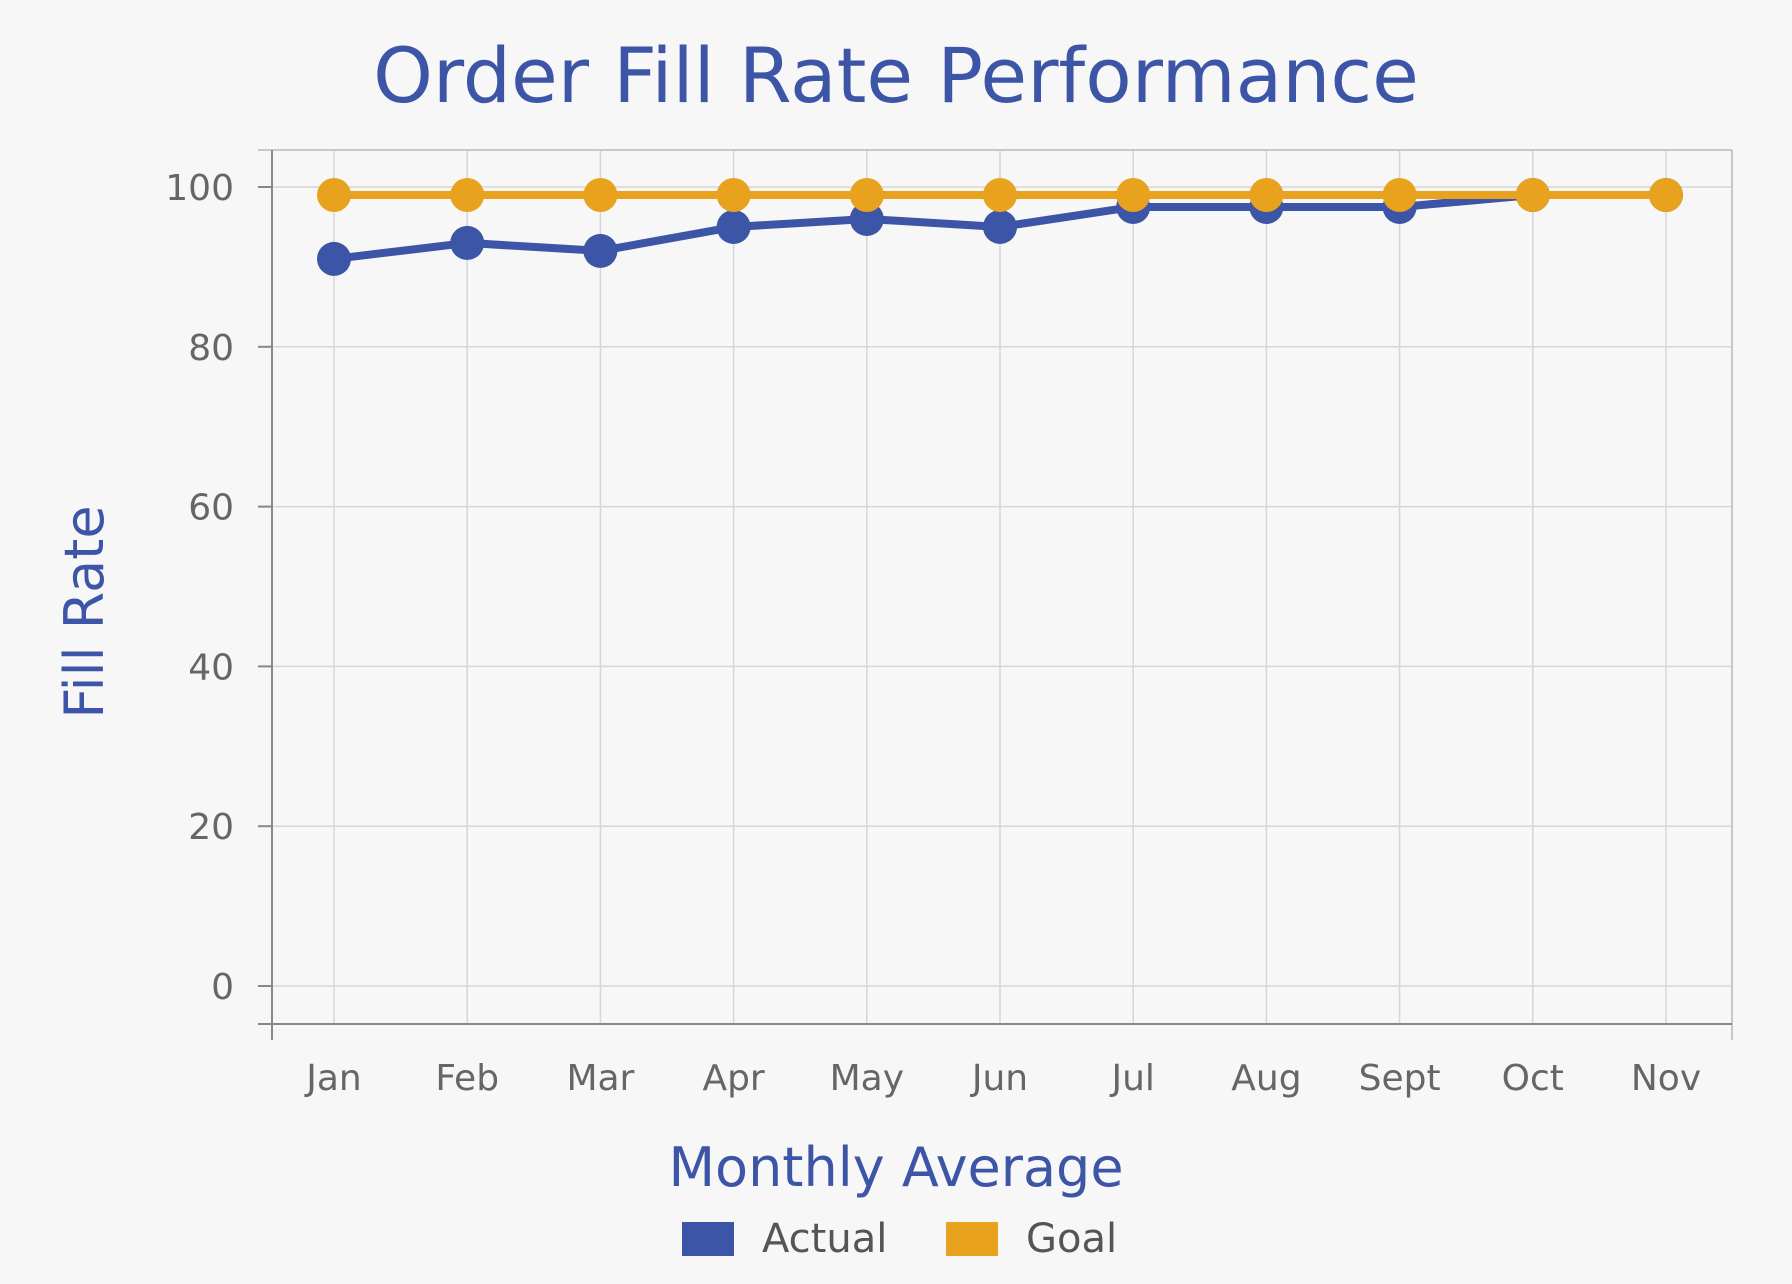 This screenshot has width=1792, height=1284. What do you see at coordinates (972, 1239) in the screenshot?
I see `legend-swatch-goal` at bounding box center [972, 1239].